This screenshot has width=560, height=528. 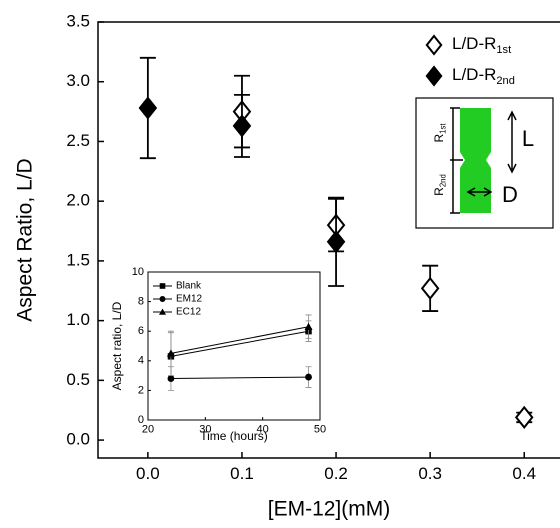 What do you see at coordinates (475, 160) in the screenshot?
I see `schematic-shape` at bounding box center [475, 160].